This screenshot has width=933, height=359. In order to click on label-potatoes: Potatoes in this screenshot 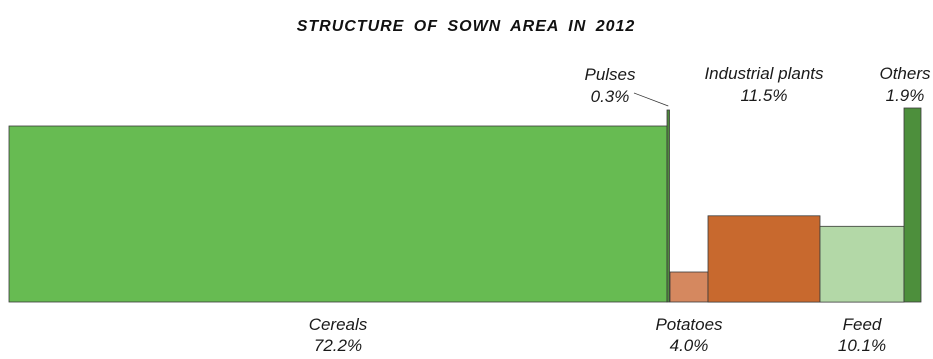, I will do `click(689, 324)`.